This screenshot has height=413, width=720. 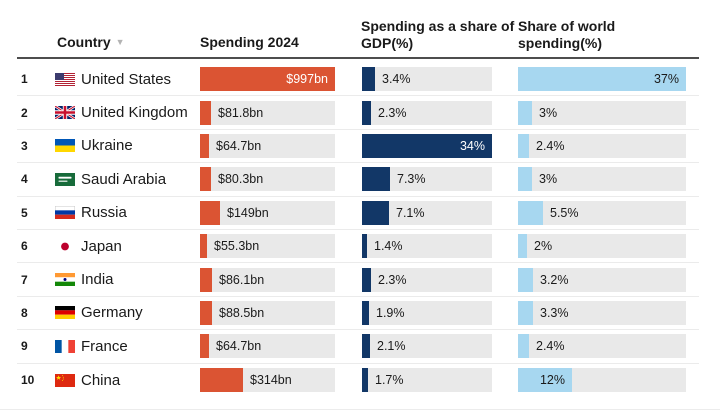 I want to click on country-cell: United Kingdom, so click(x=127, y=112).